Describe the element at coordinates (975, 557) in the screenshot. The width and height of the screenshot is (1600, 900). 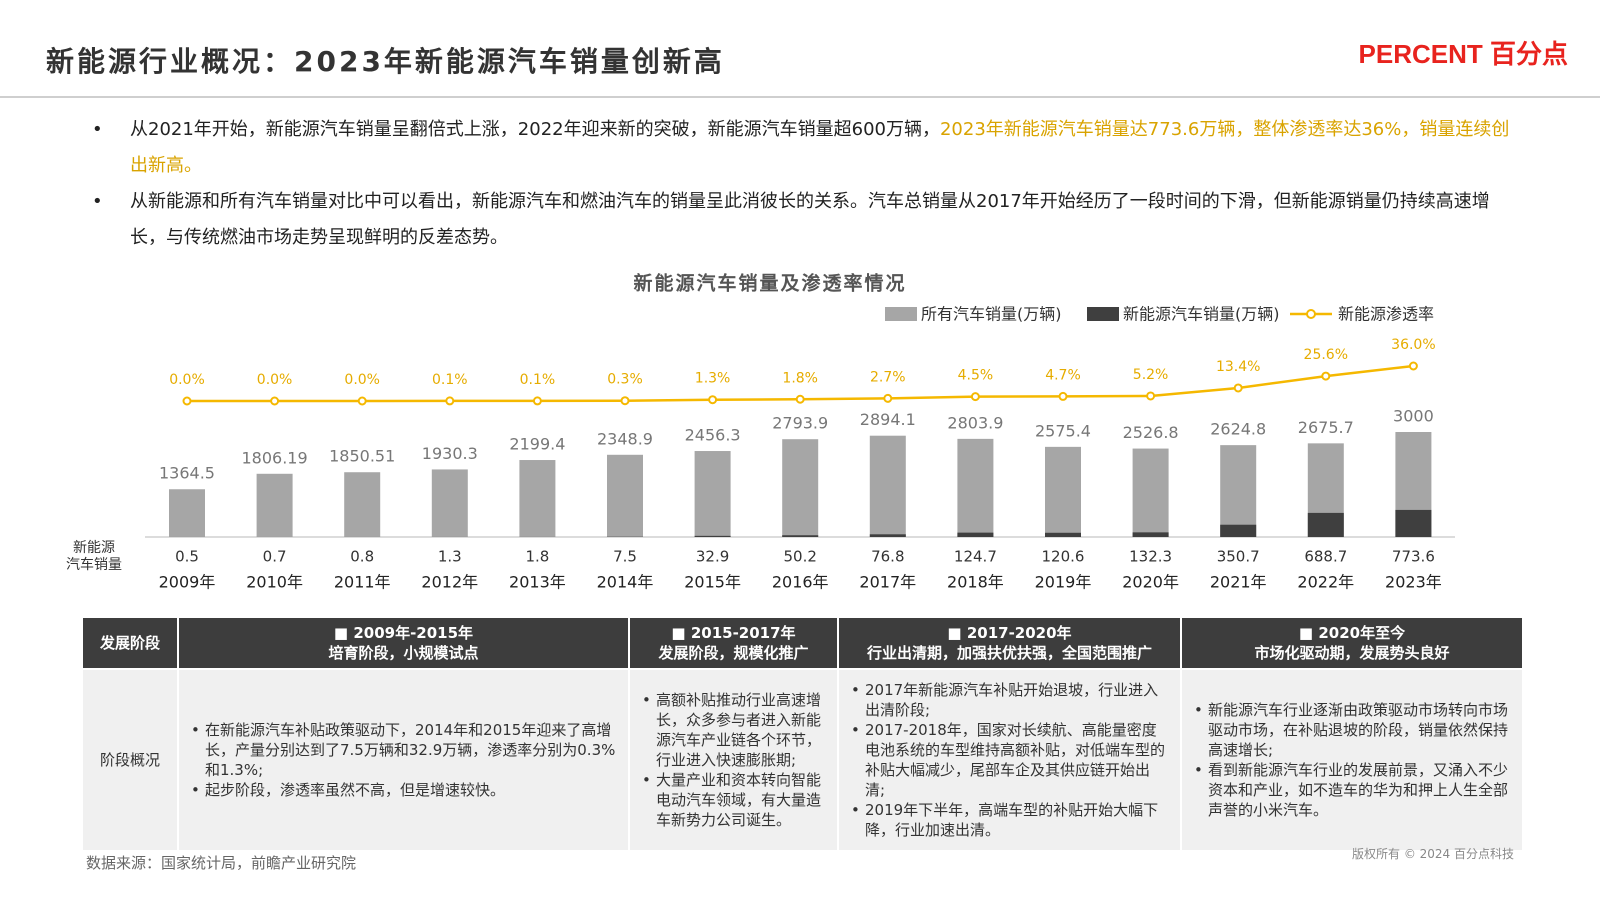
I see `nev-label: 124.7` at that location.